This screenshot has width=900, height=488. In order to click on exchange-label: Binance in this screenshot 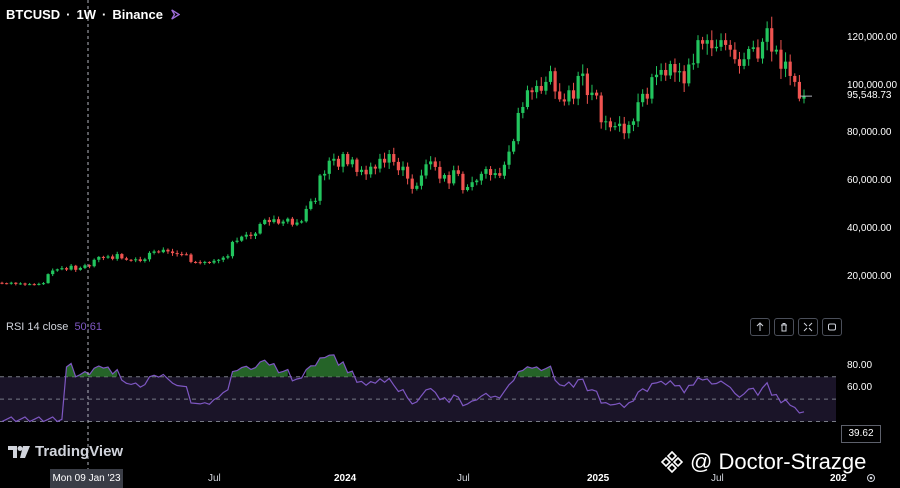, I will do `click(137, 14)`.